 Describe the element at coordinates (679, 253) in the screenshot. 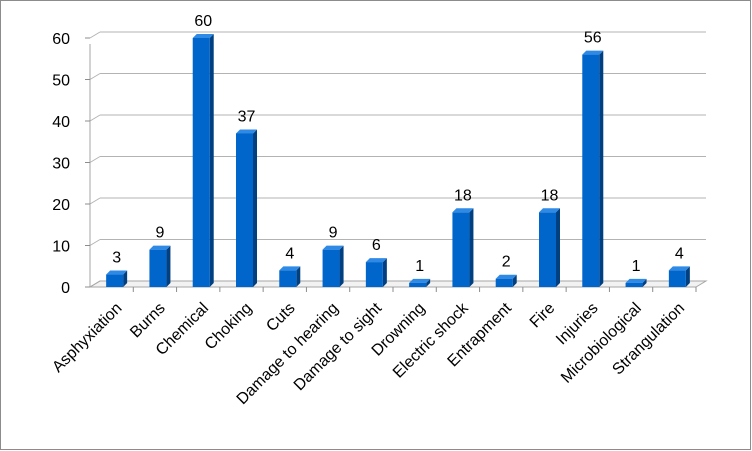

I see `data-label-strangulation: 4` at that location.